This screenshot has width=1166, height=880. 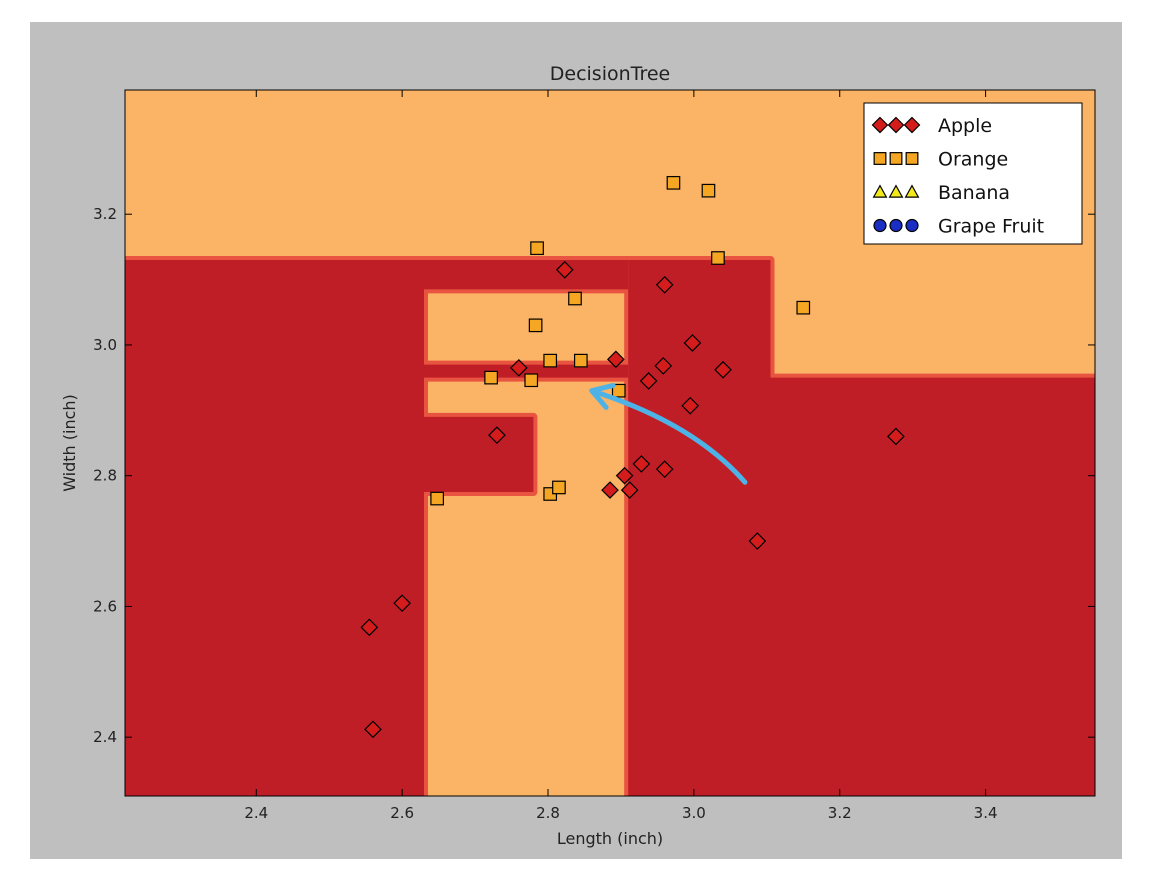 What do you see at coordinates (69, 443) in the screenshot?
I see `y-axis-label: Width (inch)` at bounding box center [69, 443].